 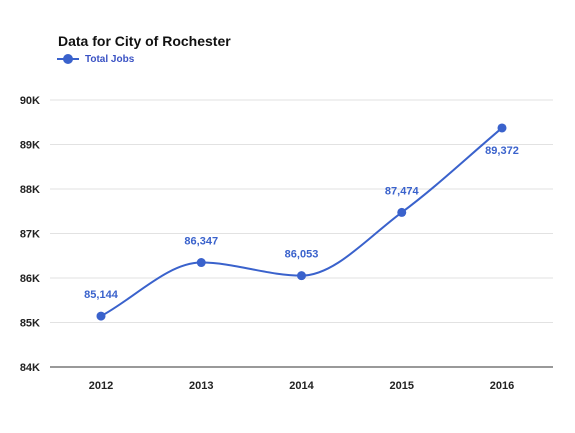 What do you see at coordinates (30, 190) in the screenshot?
I see `y-tick-label: 88K` at bounding box center [30, 190].